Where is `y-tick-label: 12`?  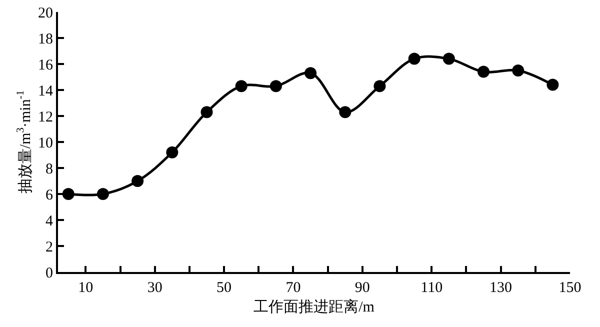
y-tick-label: 12 is located at coordinates (45, 117).